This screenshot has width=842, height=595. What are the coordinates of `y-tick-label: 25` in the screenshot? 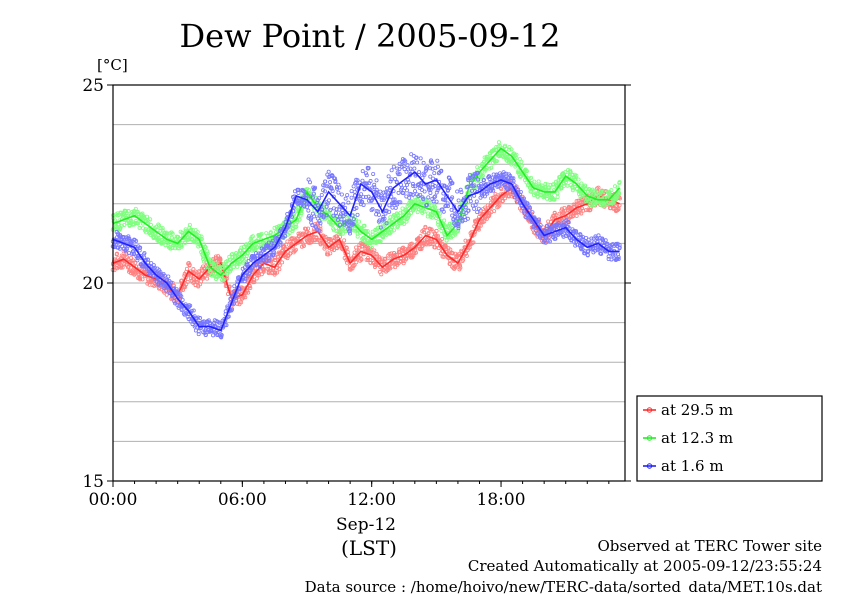 It's located at (93, 86).